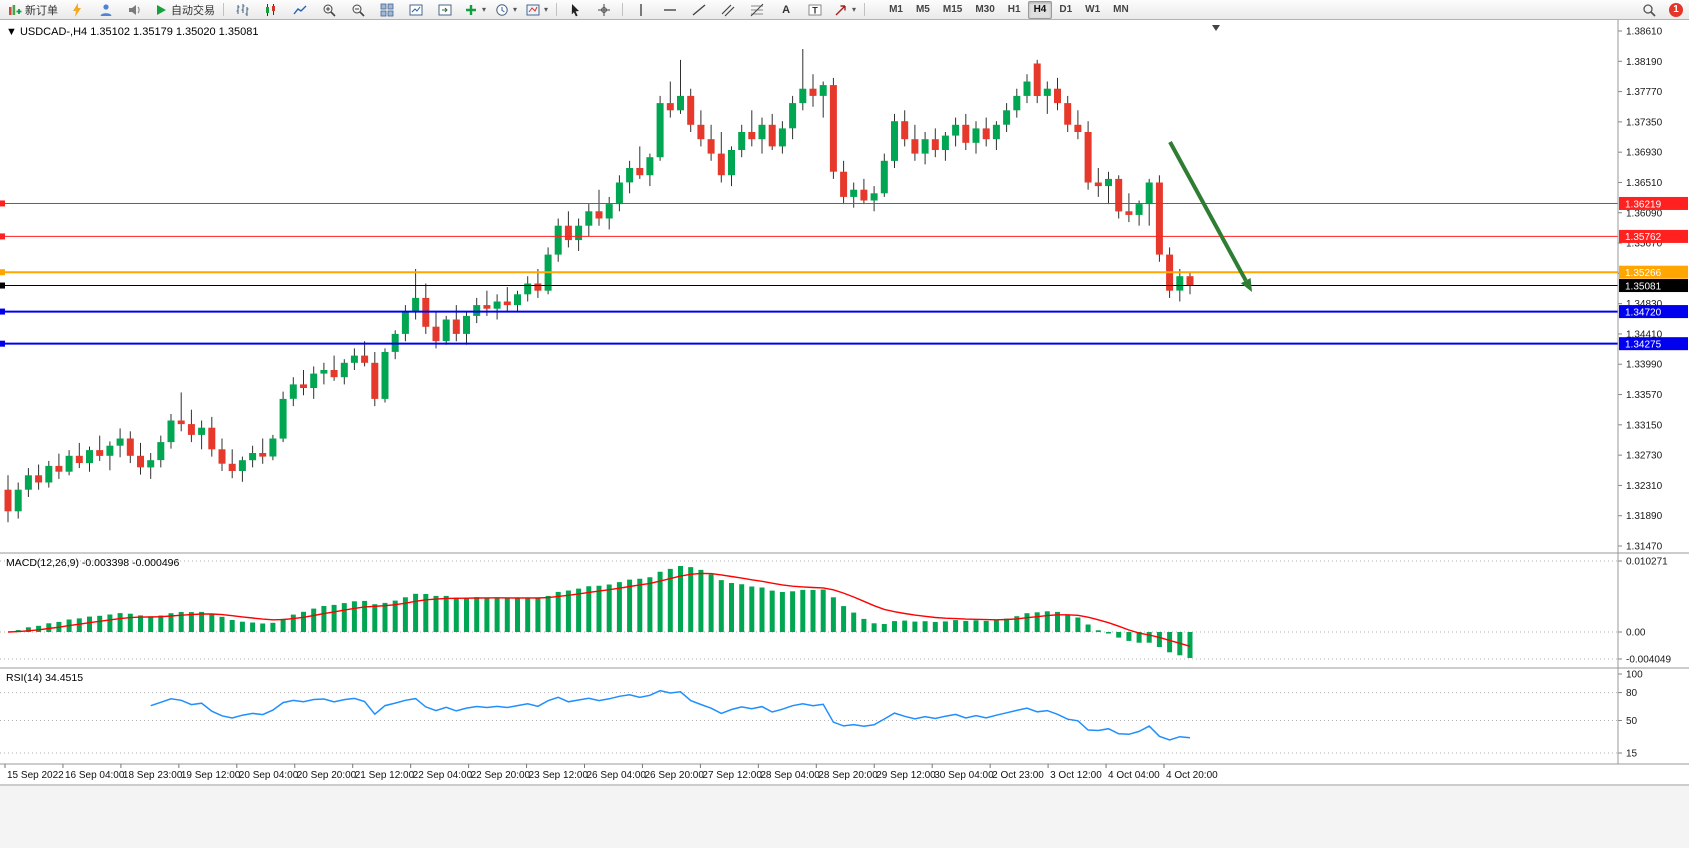 Image resolution: width=1689 pixels, height=848 pixels. I want to click on time-axis-label: 23 Sep 12:00, so click(559, 775).